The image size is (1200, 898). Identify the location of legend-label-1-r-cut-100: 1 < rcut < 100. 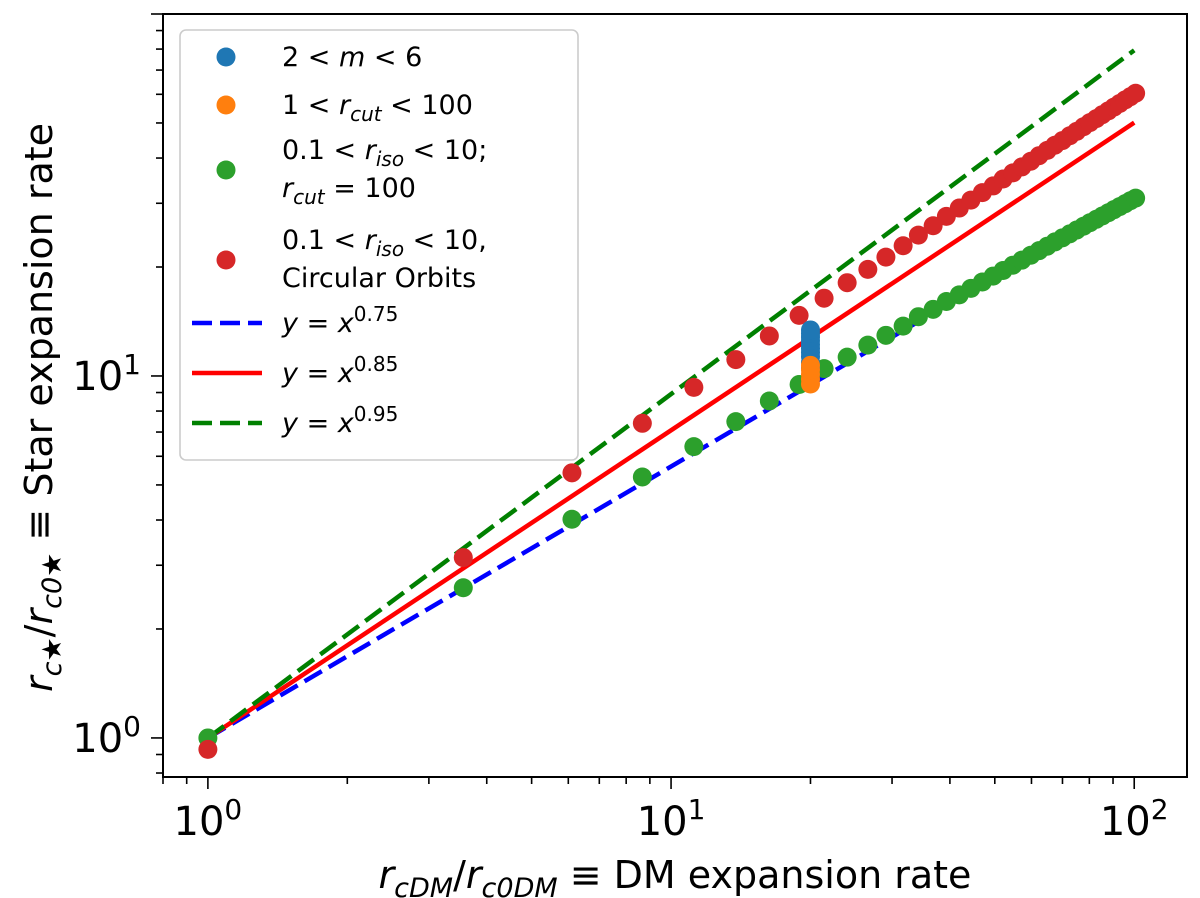
(377, 108).